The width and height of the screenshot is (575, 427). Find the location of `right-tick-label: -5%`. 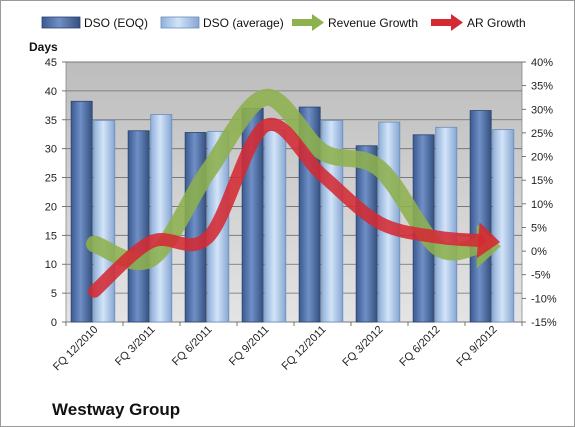

right-tick-label: -5% is located at coordinates (541, 276).